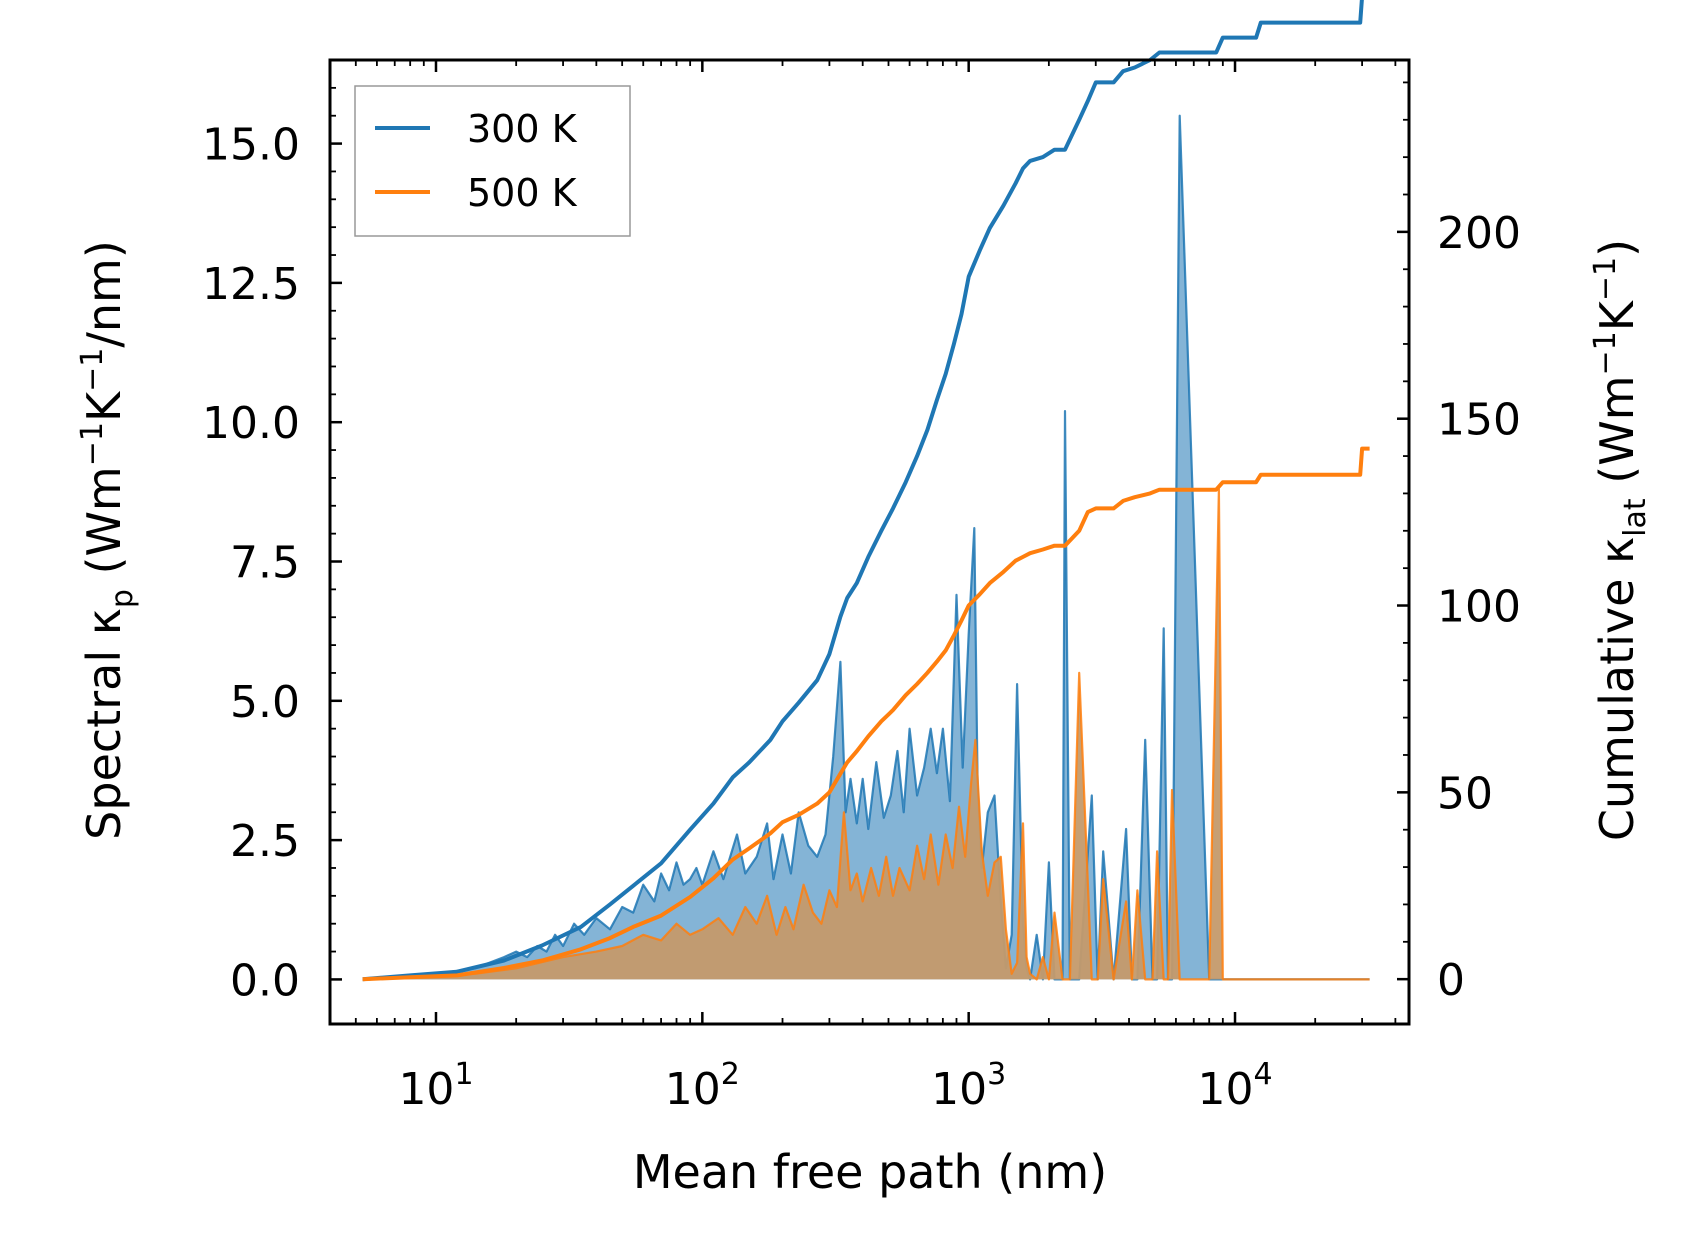  What do you see at coordinates (1617, 436) in the screenshot?
I see `y-right-label-unit: (Wm` at bounding box center [1617, 436].